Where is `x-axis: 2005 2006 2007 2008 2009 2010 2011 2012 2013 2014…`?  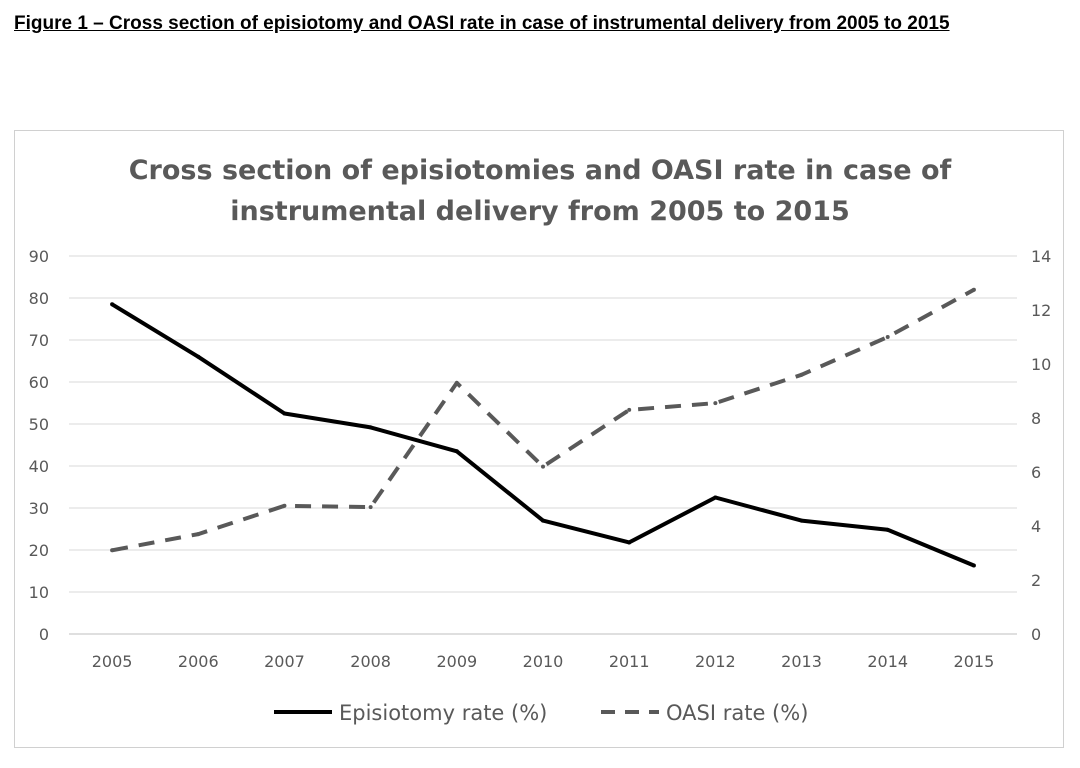 x-axis: 2005 2006 2007 2008 2009 2010 2011 2012 2013 2014… is located at coordinates (543, 661).